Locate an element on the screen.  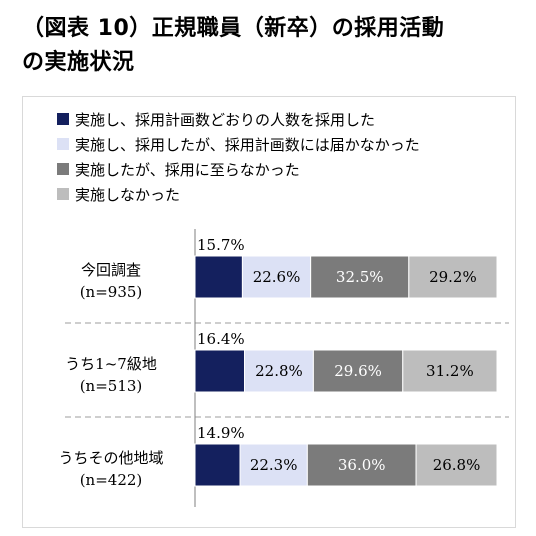
data-label-2-3: 29.6% is located at coordinates (358, 371).